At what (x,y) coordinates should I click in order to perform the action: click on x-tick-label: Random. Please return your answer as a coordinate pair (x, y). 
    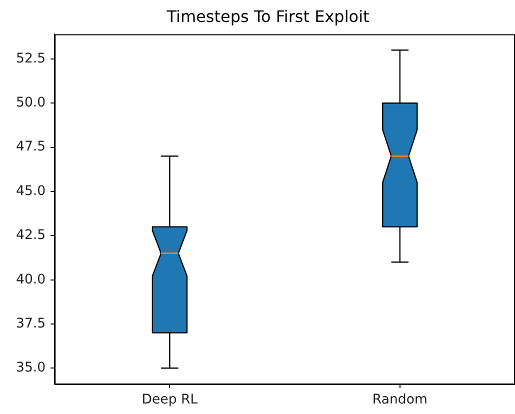
    Looking at the image, I should click on (400, 400).